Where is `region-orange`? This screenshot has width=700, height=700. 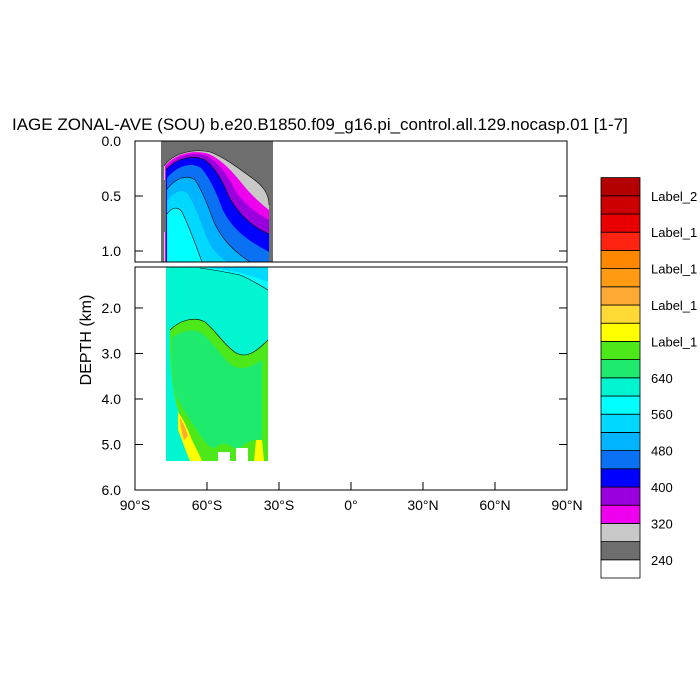
region-orange is located at coordinates (184, 429).